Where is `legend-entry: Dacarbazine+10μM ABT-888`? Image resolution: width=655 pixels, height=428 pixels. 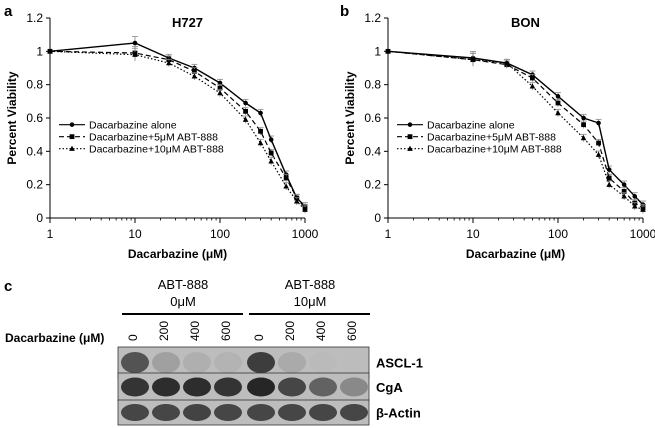 legend-entry: Dacarbazine+10μM ABT-888 is located at coordinates (156, 150).